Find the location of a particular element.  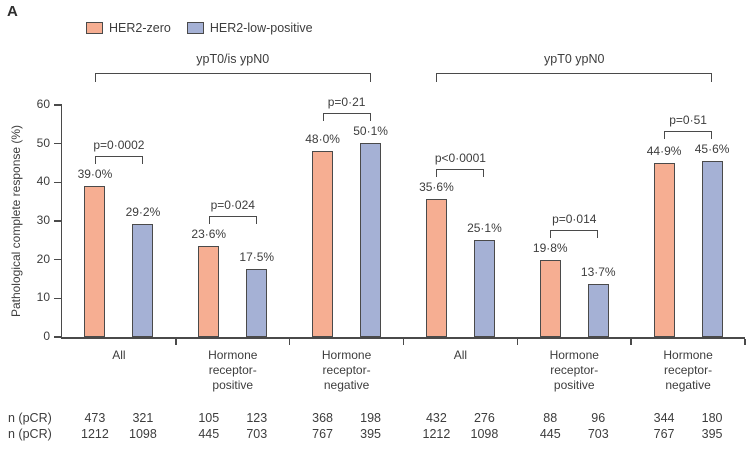

p-value-label: p=0·014 is located at coordinates (574, 219).